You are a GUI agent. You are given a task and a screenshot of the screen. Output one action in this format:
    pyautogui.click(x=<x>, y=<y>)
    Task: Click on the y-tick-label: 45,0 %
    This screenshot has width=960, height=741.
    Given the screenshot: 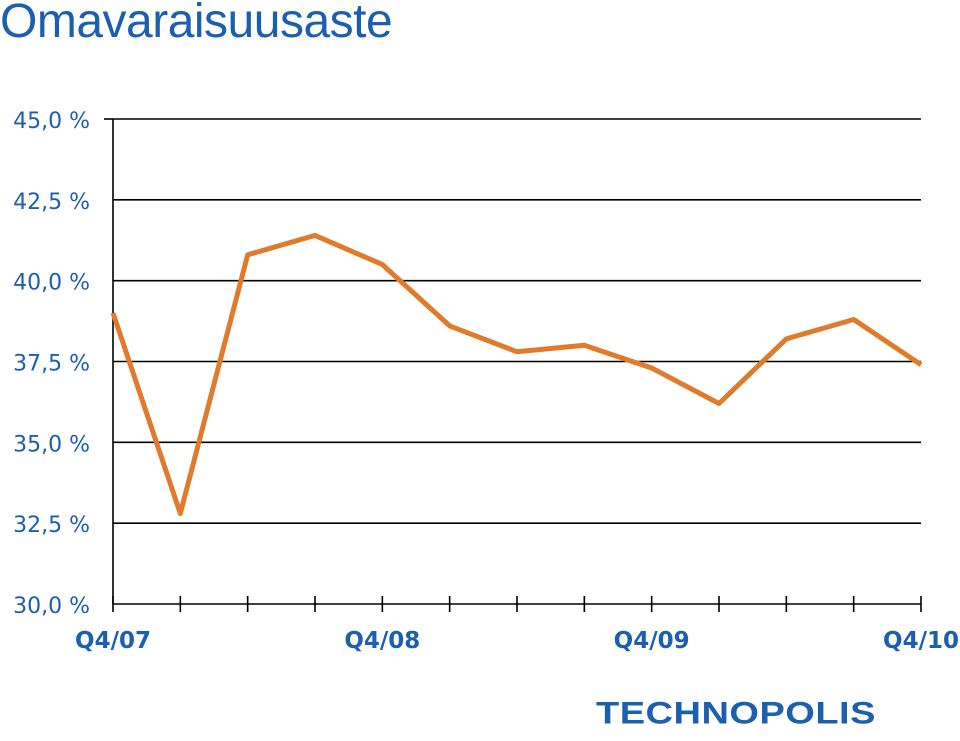 What is the action you would take?
    pyautogui.click(x=51, y=121)
    